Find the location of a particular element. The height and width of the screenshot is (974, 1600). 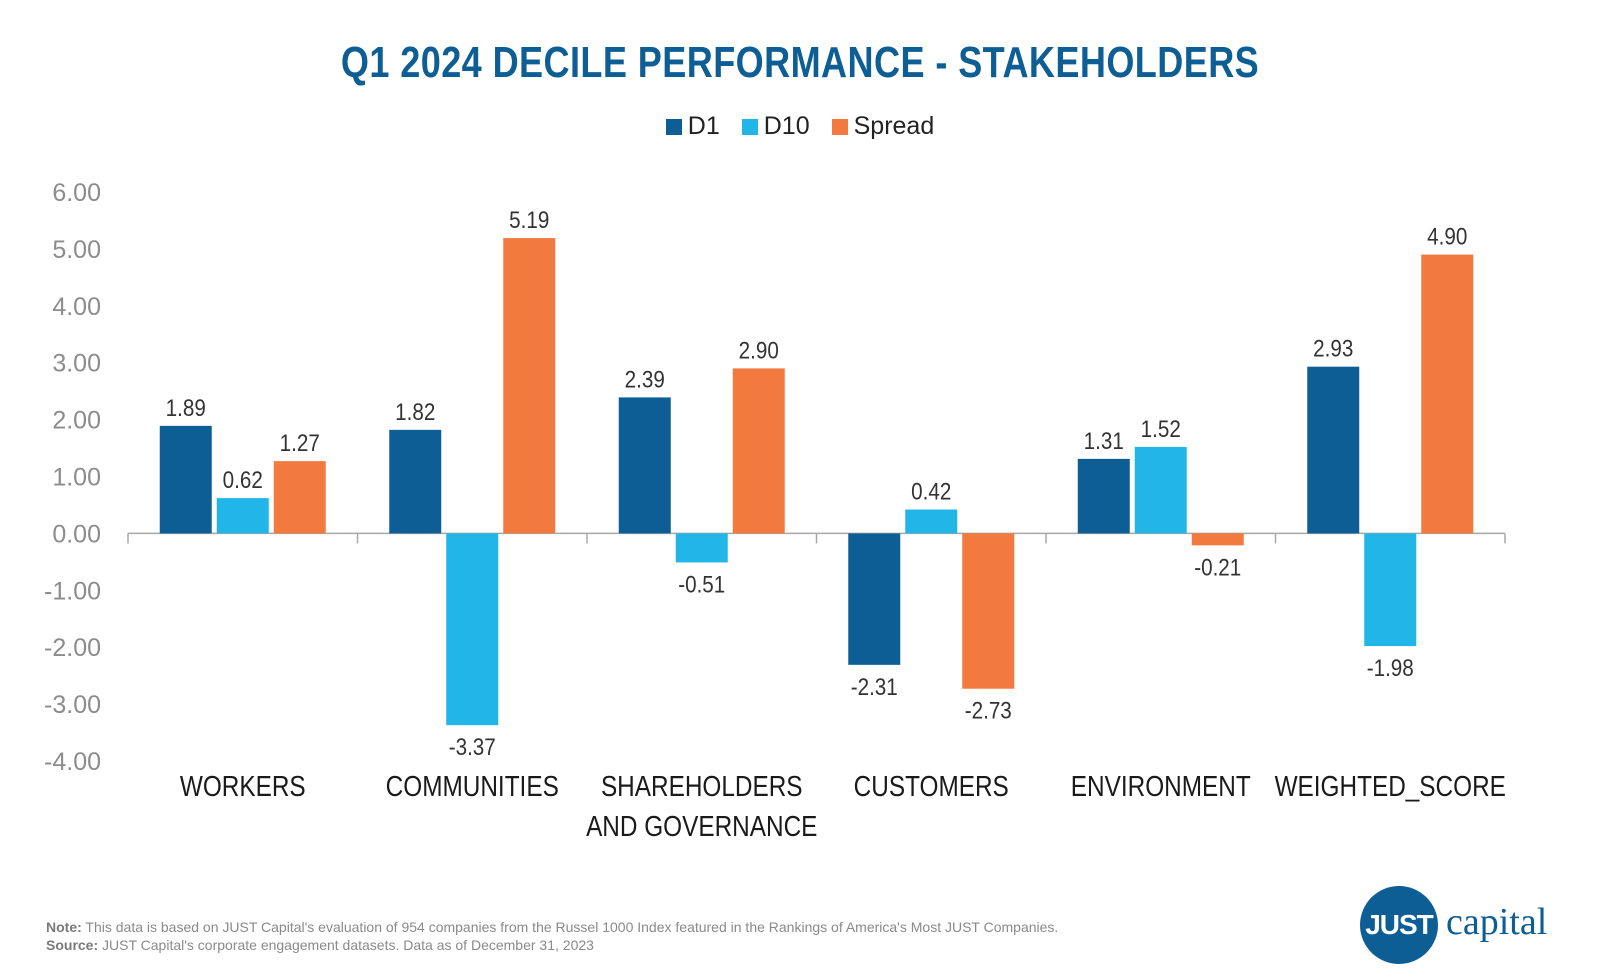

legend-item-d1: D1 is located at coordinates (692, 126).